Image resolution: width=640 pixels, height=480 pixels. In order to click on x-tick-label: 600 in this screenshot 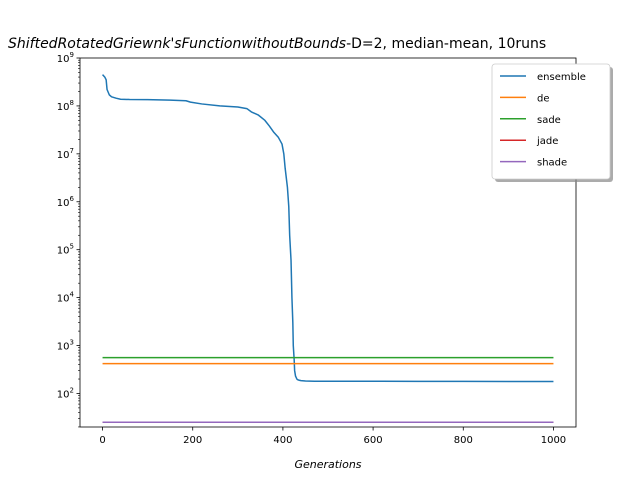, I will do `click(373, 440)`.